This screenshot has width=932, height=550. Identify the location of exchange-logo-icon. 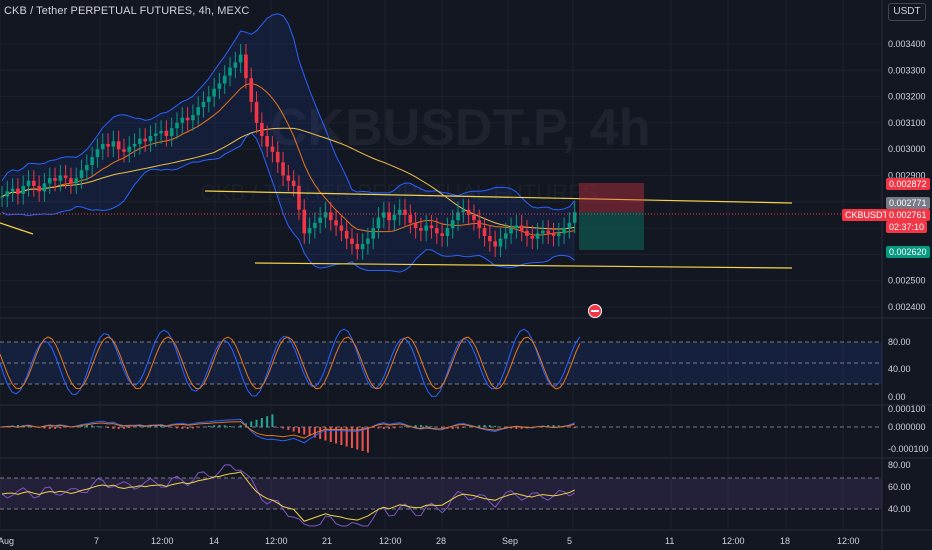
(595, 311).